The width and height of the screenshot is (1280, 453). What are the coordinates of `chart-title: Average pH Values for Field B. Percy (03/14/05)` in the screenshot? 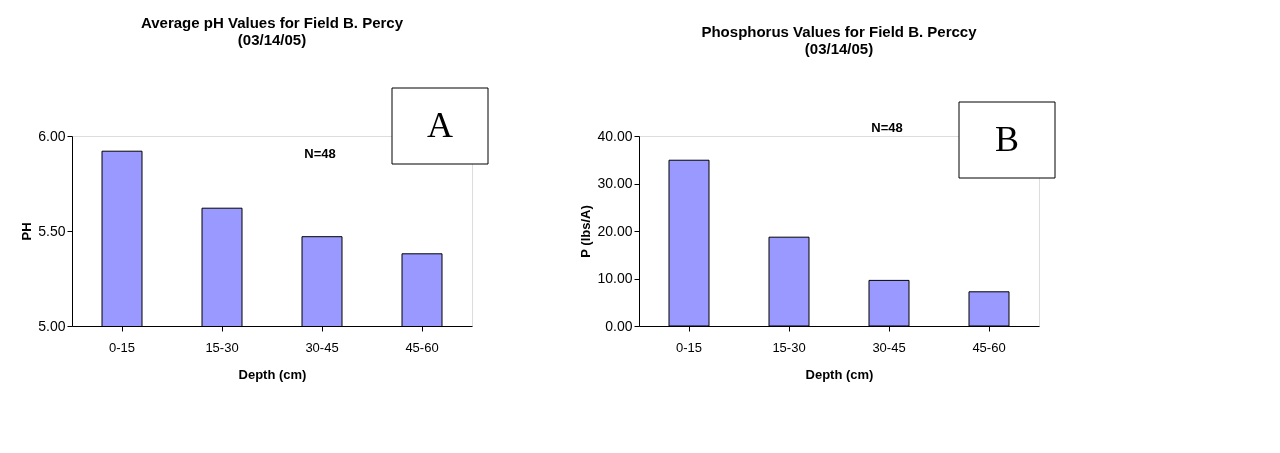 It's located at (272, 30).